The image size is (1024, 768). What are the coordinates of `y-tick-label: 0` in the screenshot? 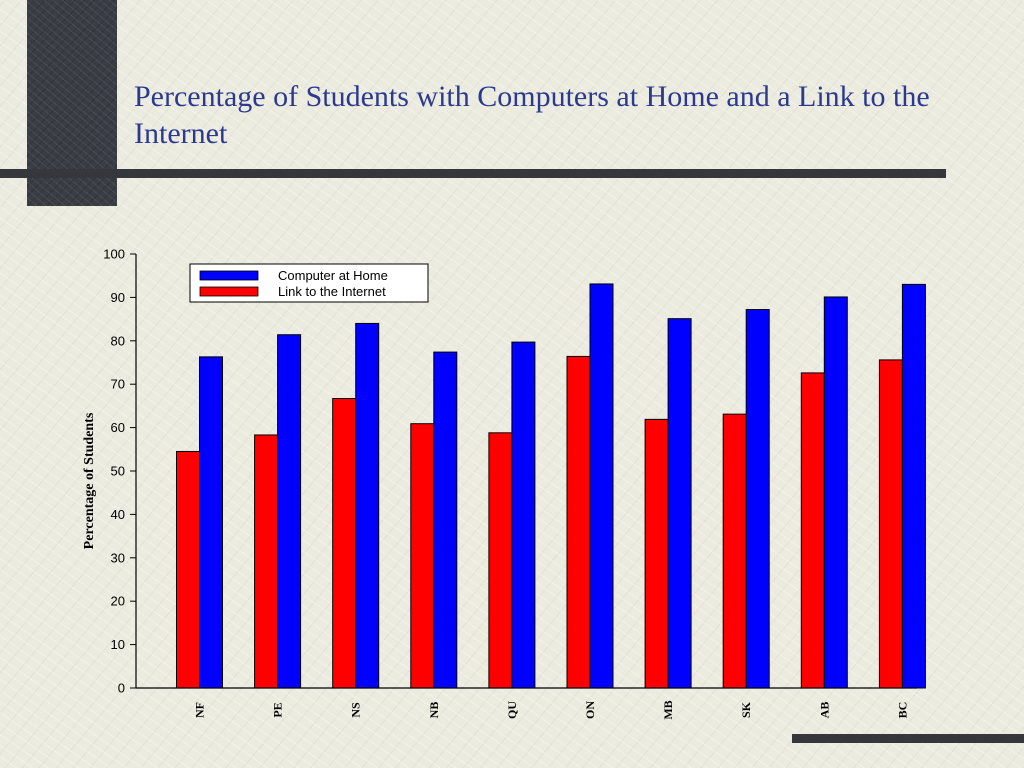 It's located at (121, 688).